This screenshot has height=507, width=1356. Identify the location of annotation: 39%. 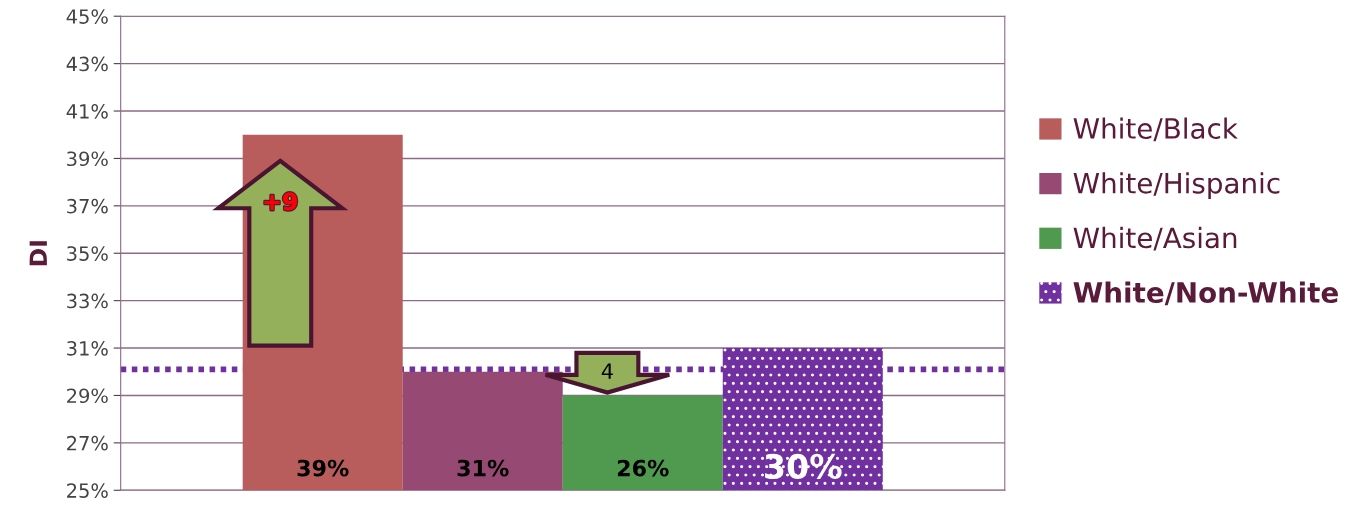
(323, 468).